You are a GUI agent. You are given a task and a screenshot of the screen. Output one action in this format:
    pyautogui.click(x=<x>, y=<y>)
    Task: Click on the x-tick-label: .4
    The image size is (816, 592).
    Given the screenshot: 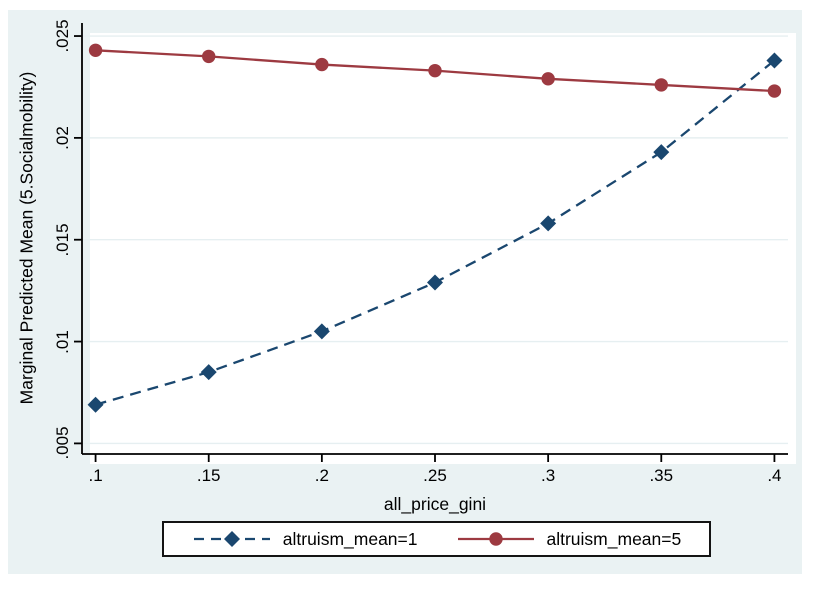 What is the action you would take?
    pyautogui.click(x=774, y=475)
    